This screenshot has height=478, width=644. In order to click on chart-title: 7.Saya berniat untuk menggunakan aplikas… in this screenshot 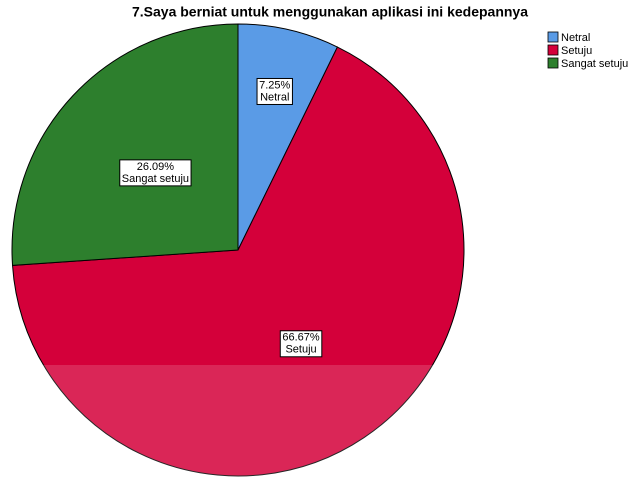, I will do `click(330, 12)`.